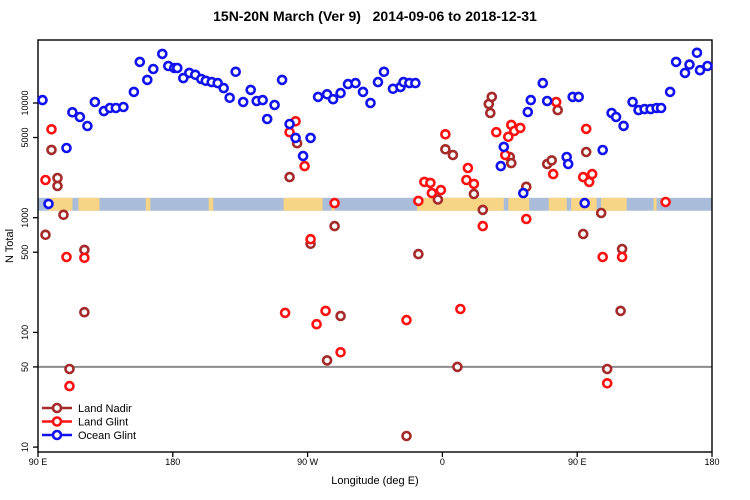 This screenshot has height=500, width=750. Describe the element at coordinates (25, 332) in the screenshot. I see `y-tick-label: 100` at that location.